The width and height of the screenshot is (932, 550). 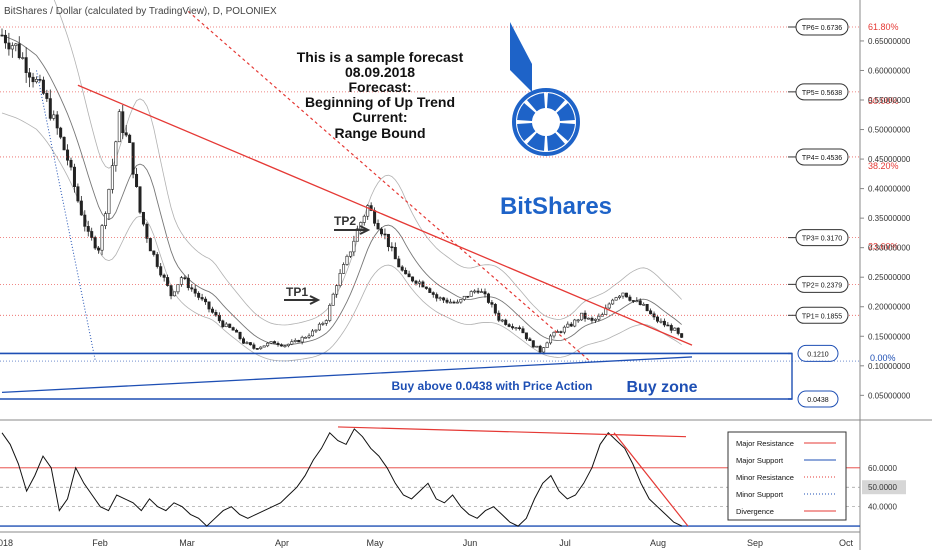 I want to click on x-tick-label: Feb, so click(x=100, y=543).